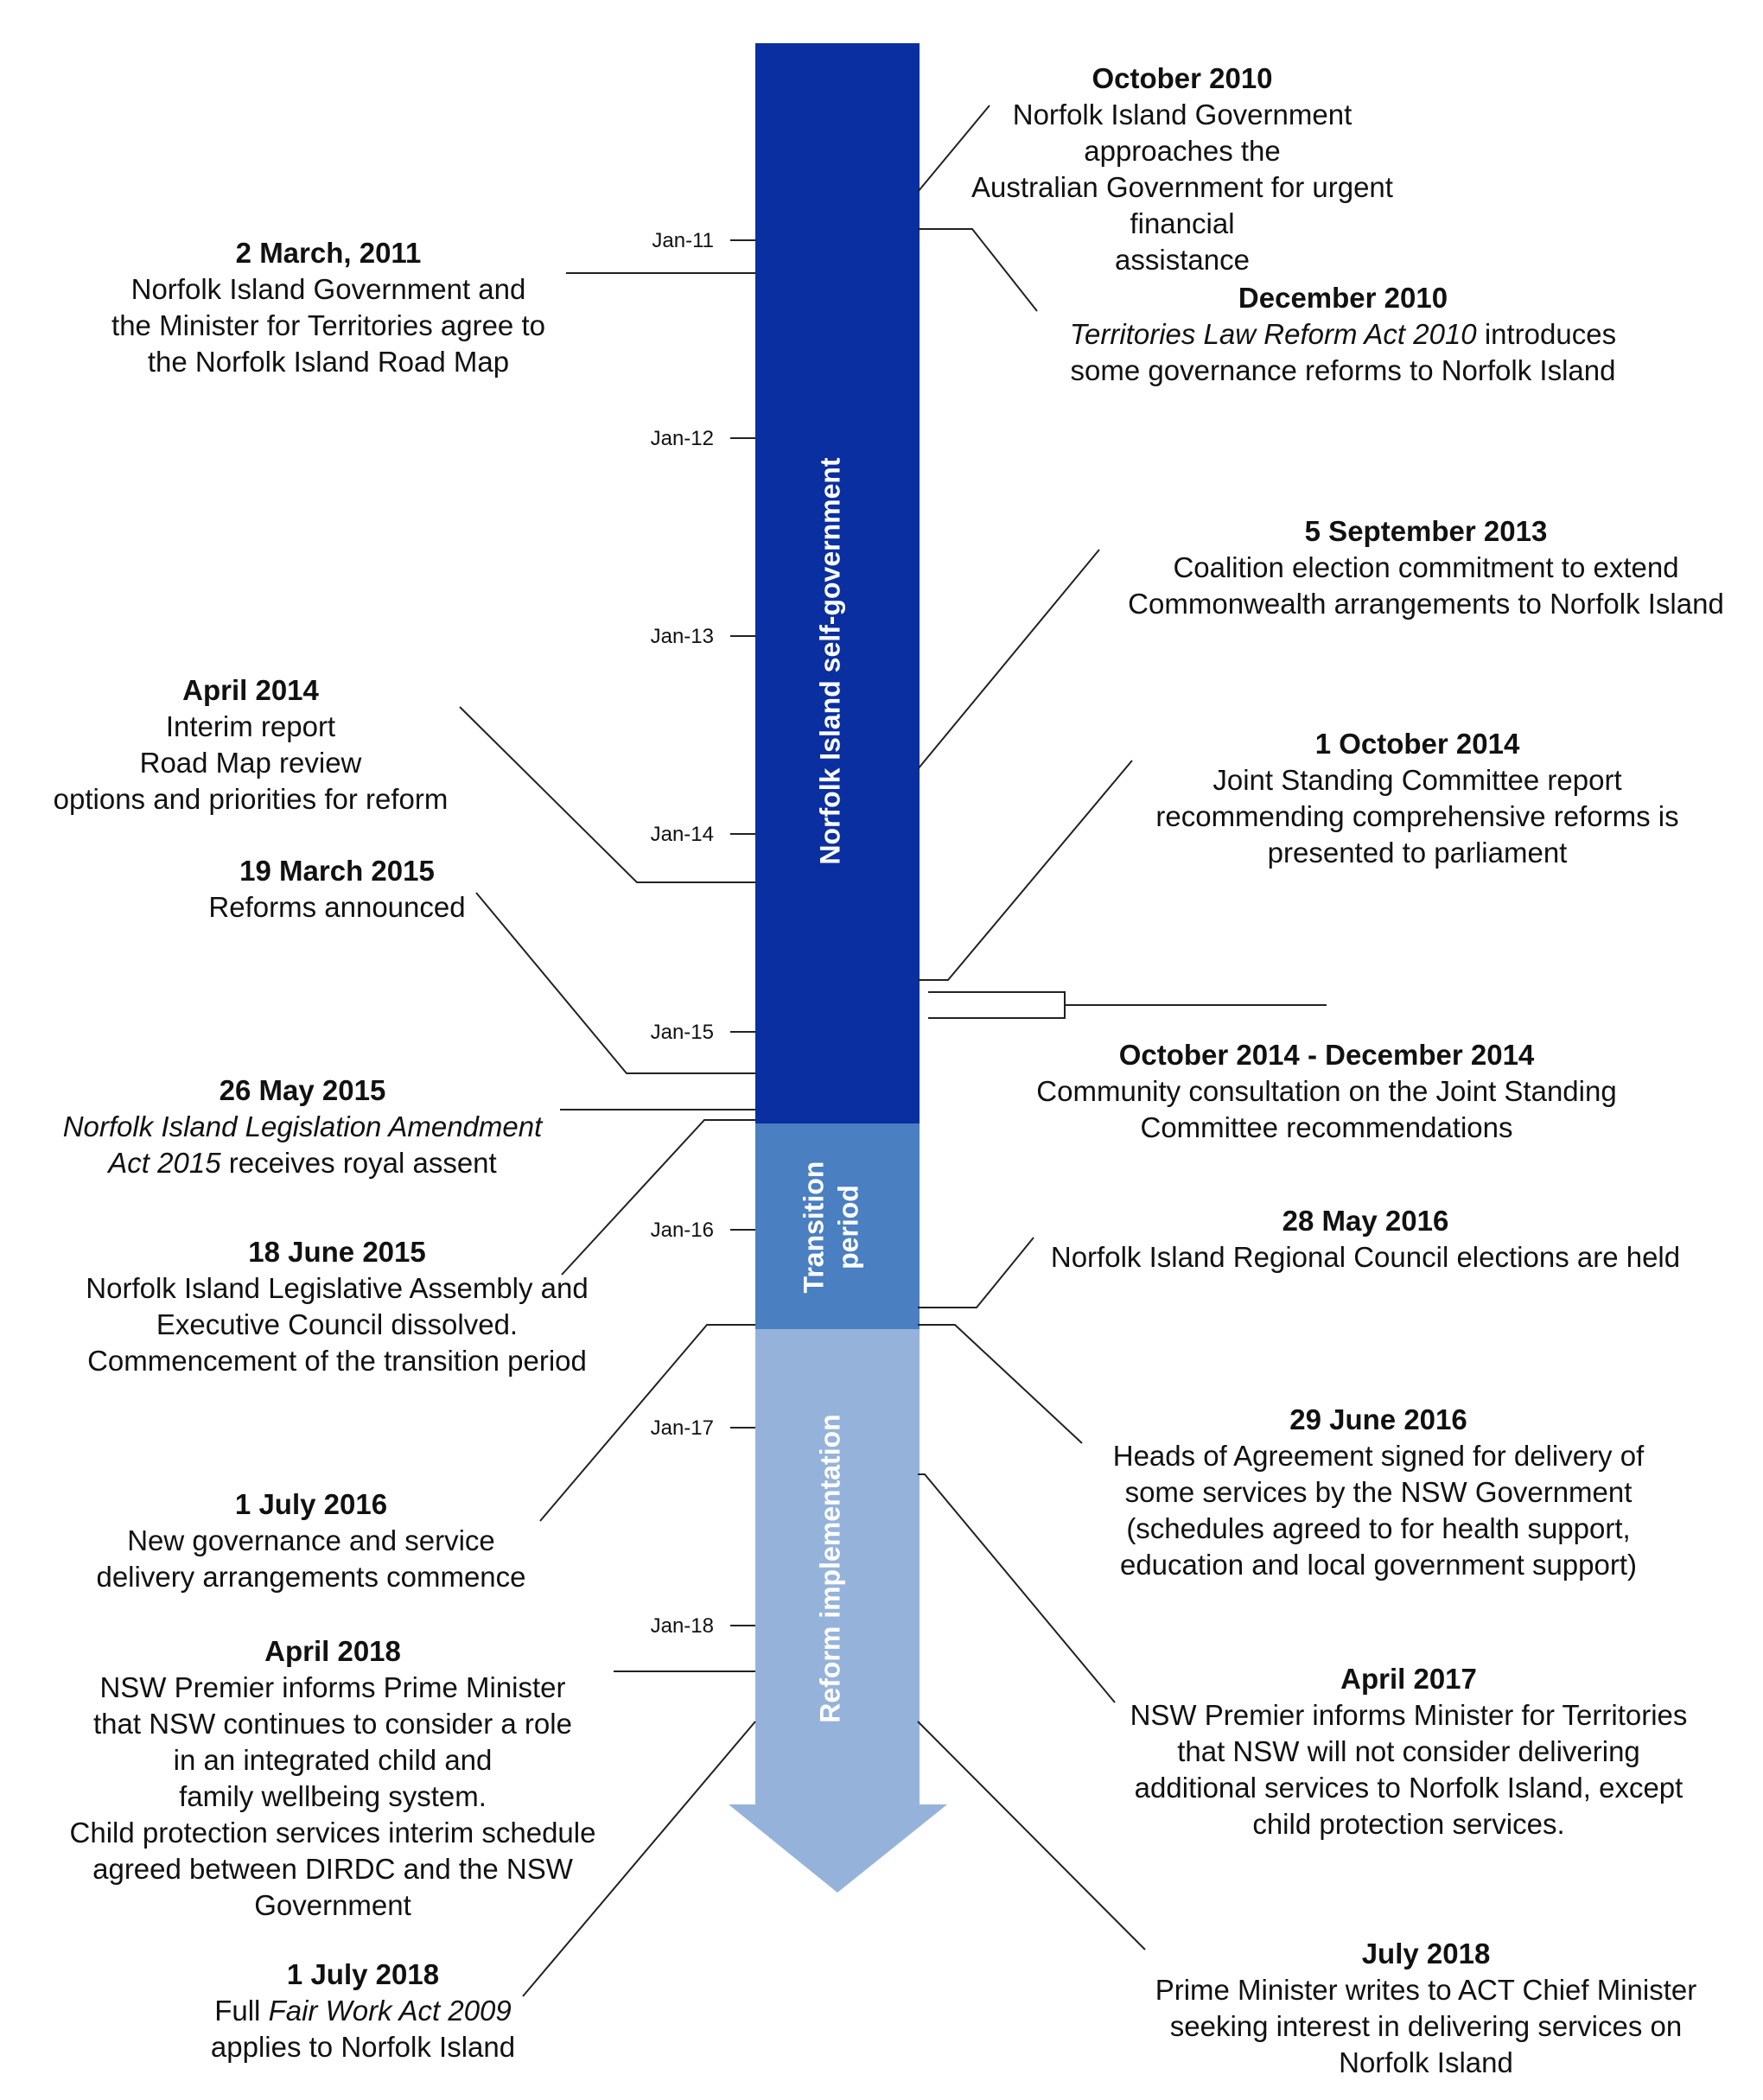  Describe the element at coordinates (813, 1227) in the screenshot. I see `phase-label-transition-1: Transition` at that location.